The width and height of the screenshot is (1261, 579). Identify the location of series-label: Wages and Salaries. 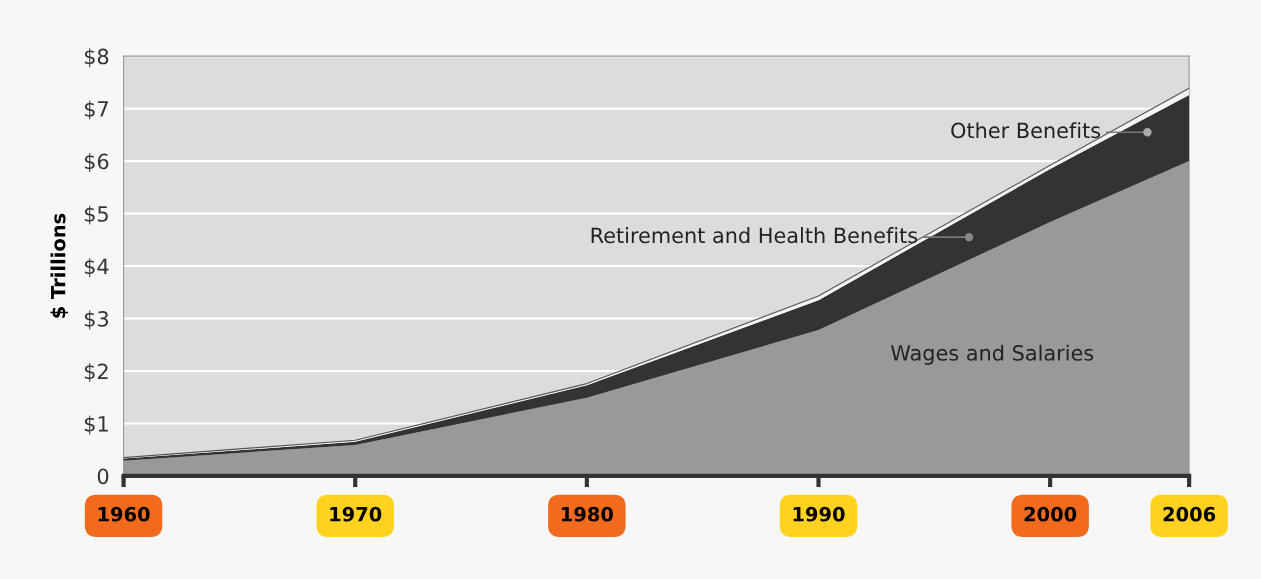
(992, 354).